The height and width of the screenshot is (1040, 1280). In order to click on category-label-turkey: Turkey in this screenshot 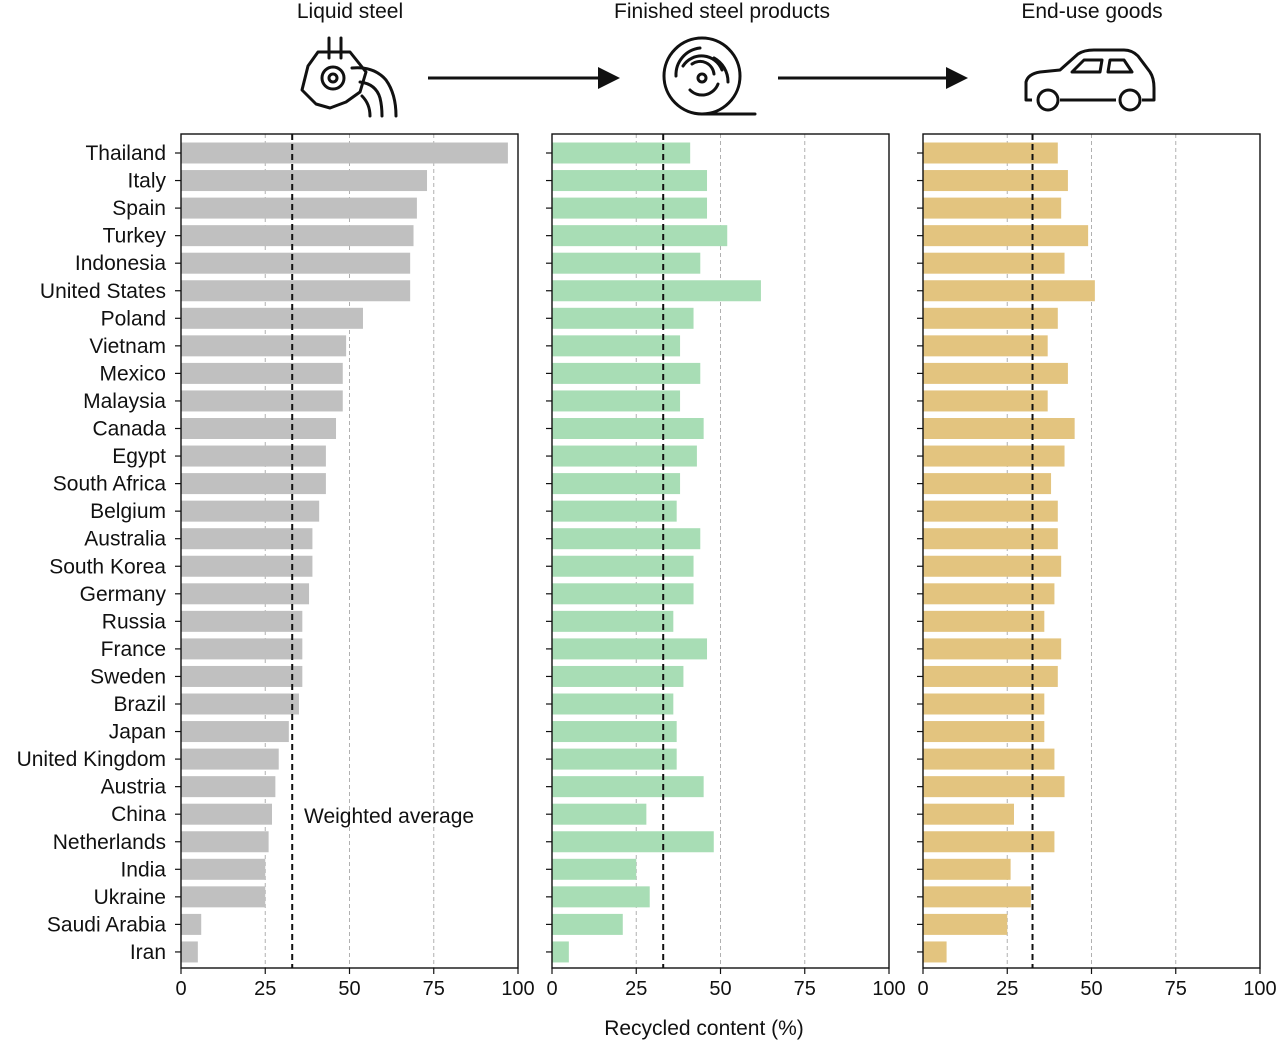, I will do `click(135, 236)`.